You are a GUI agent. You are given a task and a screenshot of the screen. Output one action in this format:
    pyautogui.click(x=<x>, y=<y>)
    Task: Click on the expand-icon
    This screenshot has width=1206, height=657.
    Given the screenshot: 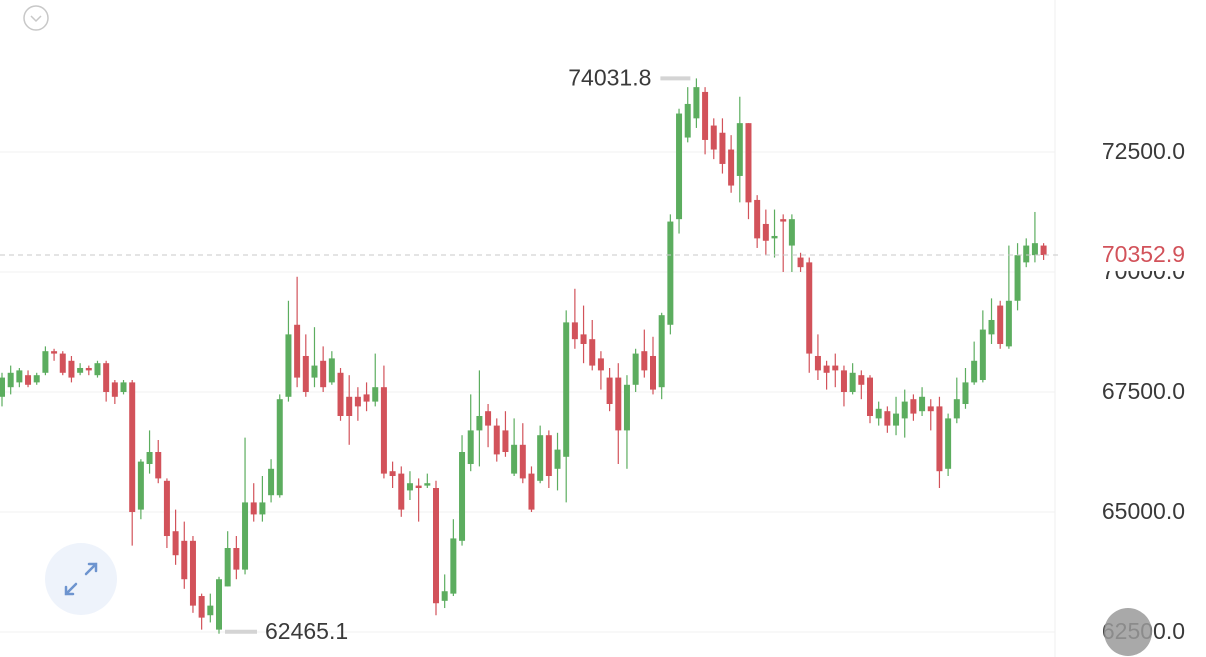 What is the action you would take?
    pyautogui.click(x=81, y=579)
    